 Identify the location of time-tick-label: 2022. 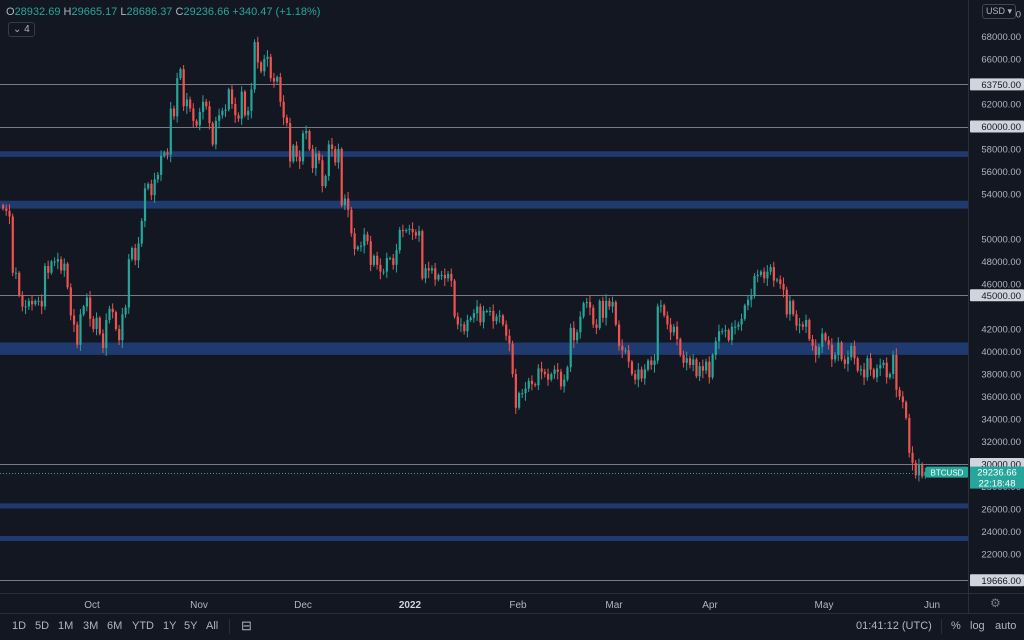
(410, 605).